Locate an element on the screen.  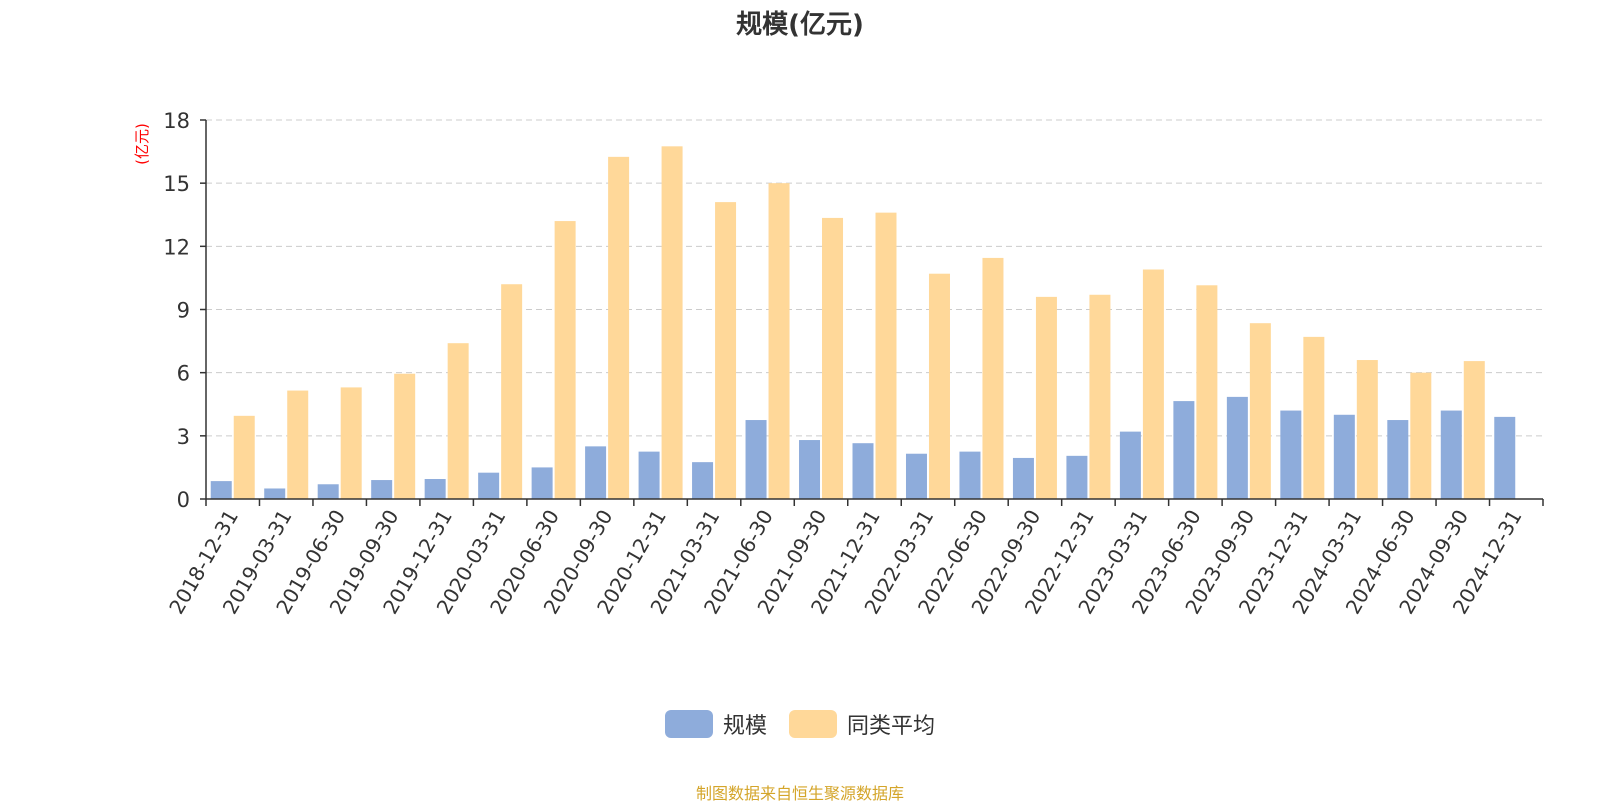
y-tick-label: 9 is located at coordinates (183, 311).